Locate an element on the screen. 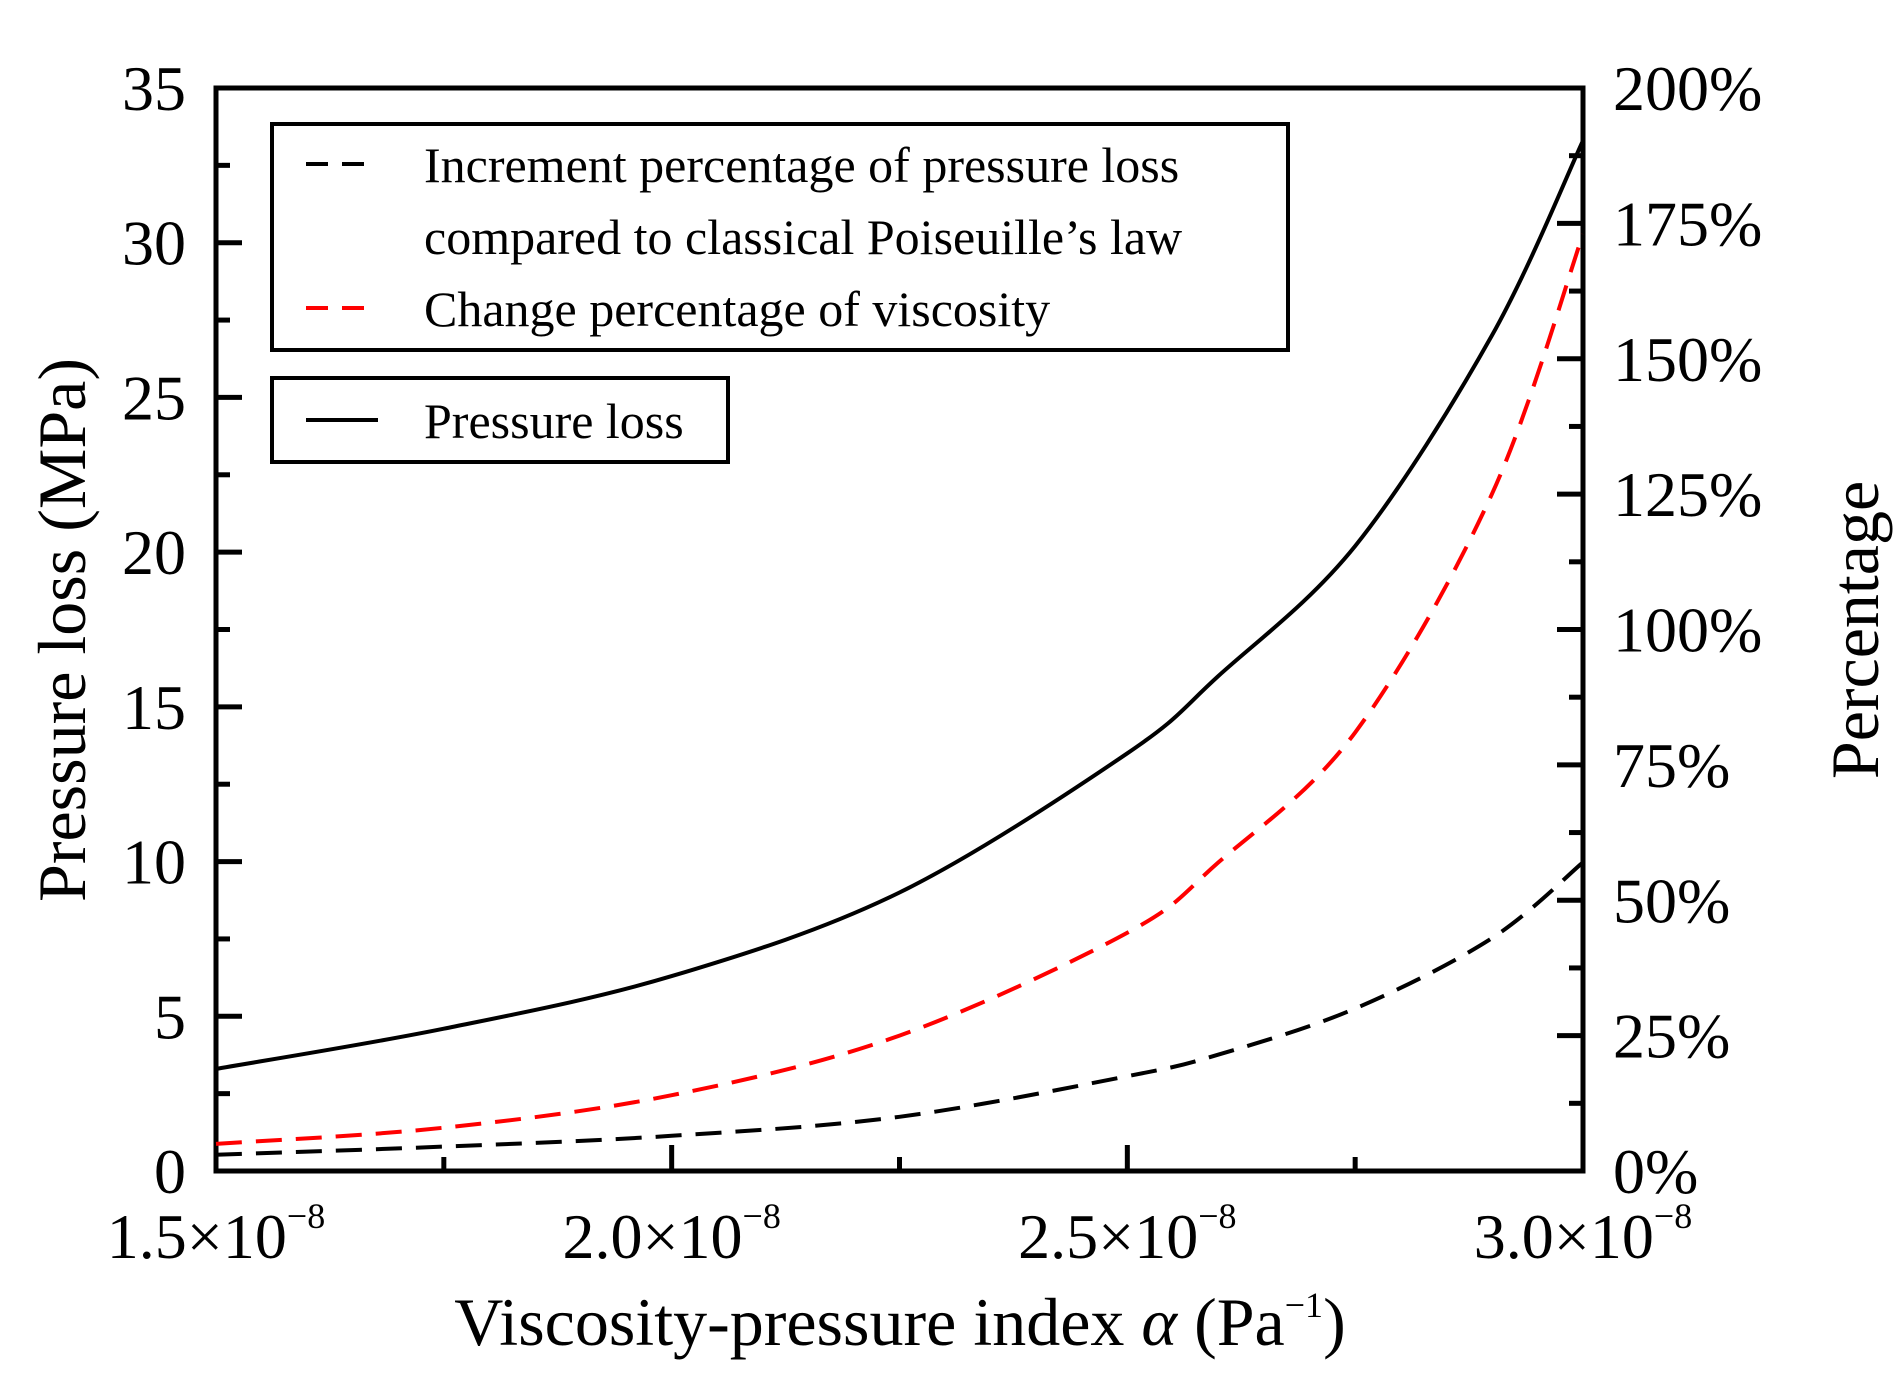  y-left-tick-label: 10 is located at coordinates (154, 862).